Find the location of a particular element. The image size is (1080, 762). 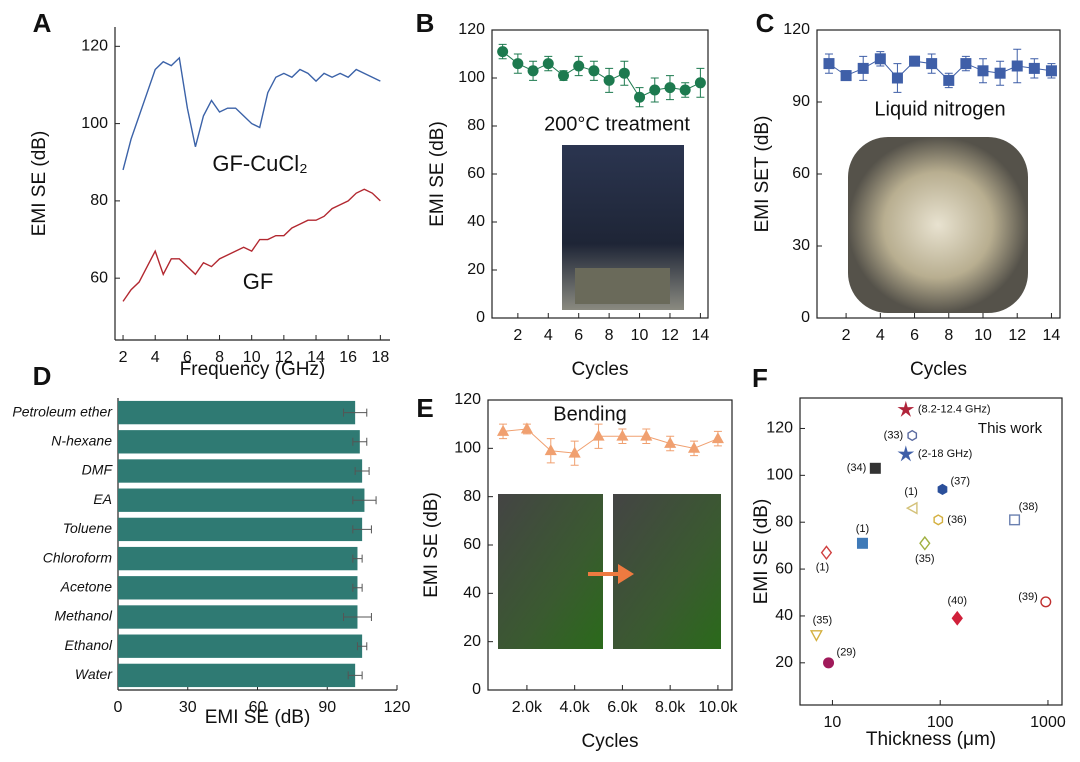

series-label: GF is located at coordinates (258, 281).